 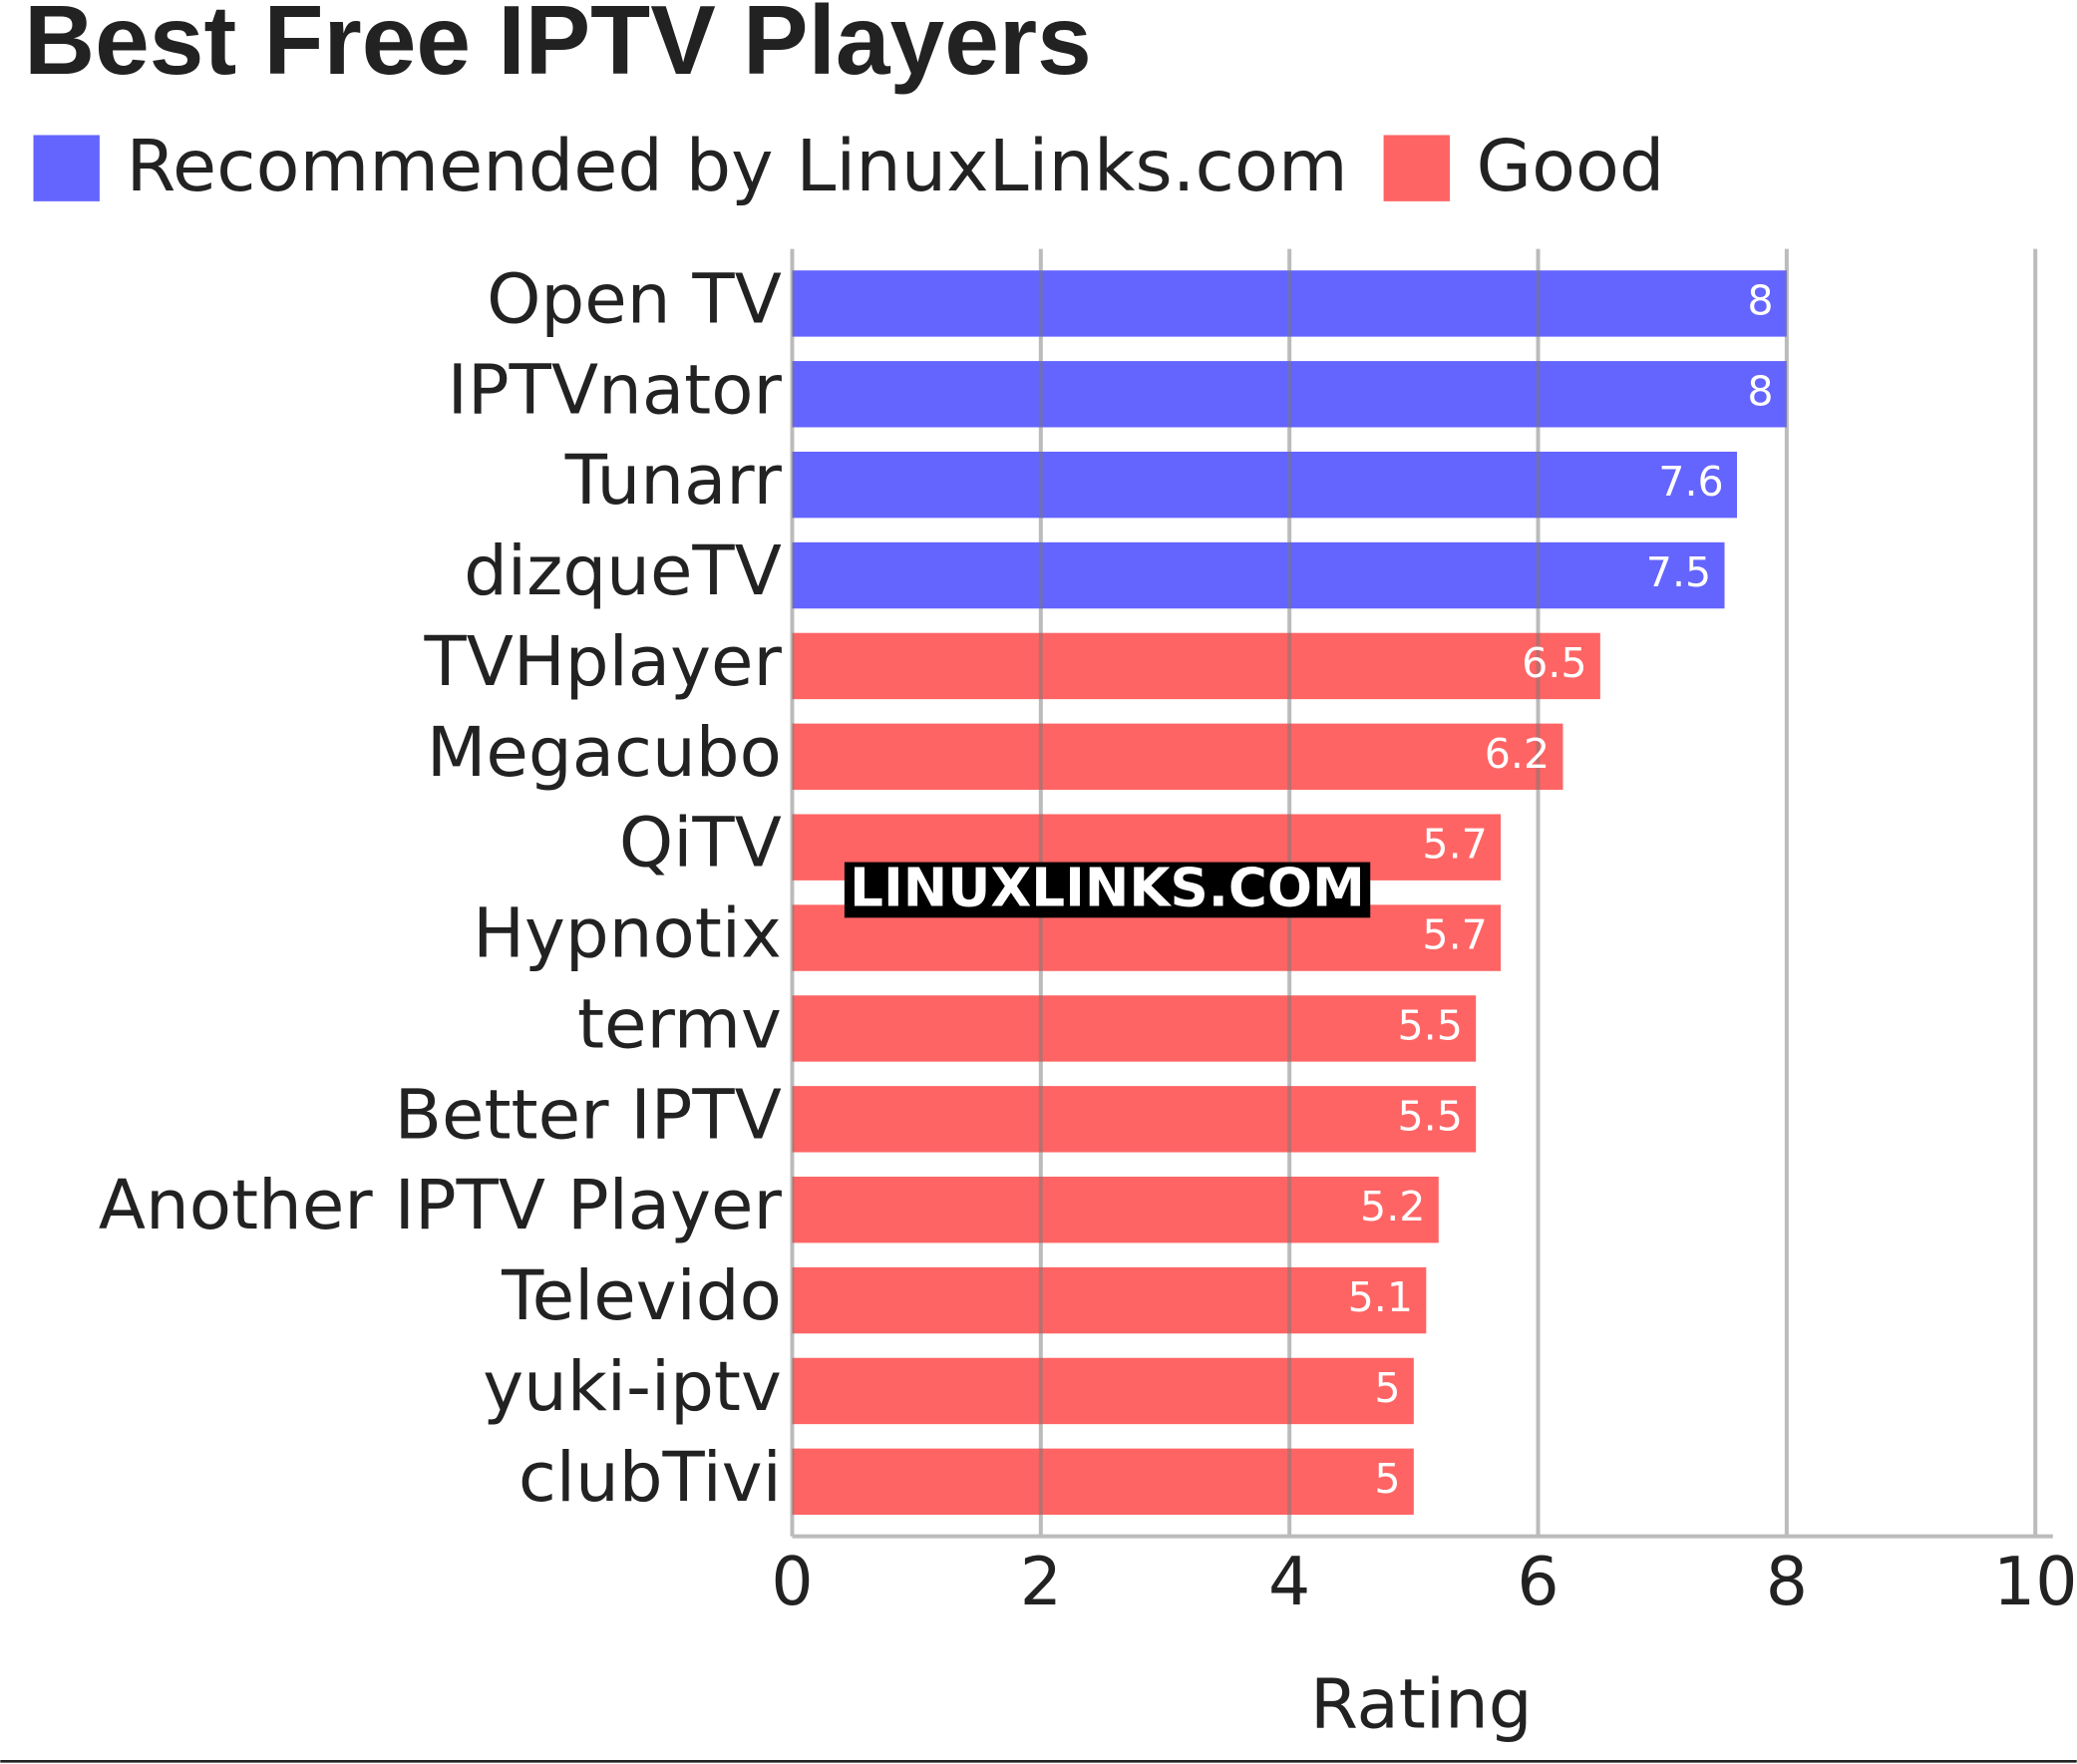 I want to click on value-label: 7.6, so click(x=1690, y=482).